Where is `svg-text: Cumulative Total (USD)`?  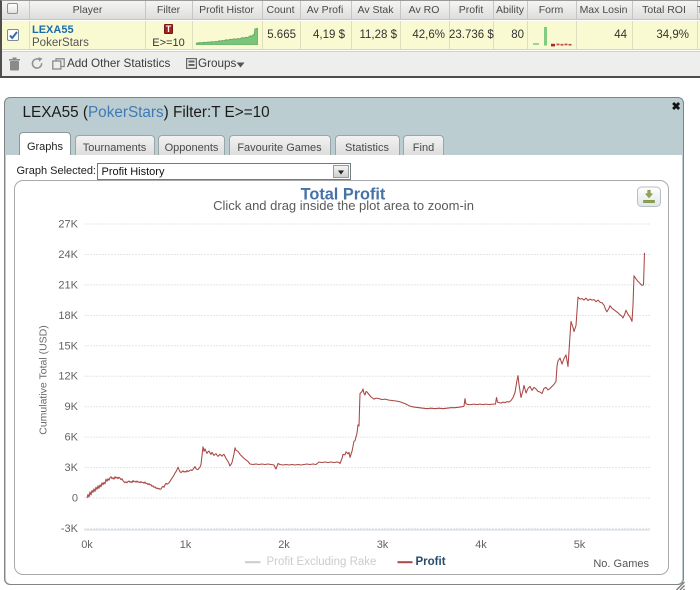 svg-text: Cumulative Total (USD) is located at coordinates (44, 380).